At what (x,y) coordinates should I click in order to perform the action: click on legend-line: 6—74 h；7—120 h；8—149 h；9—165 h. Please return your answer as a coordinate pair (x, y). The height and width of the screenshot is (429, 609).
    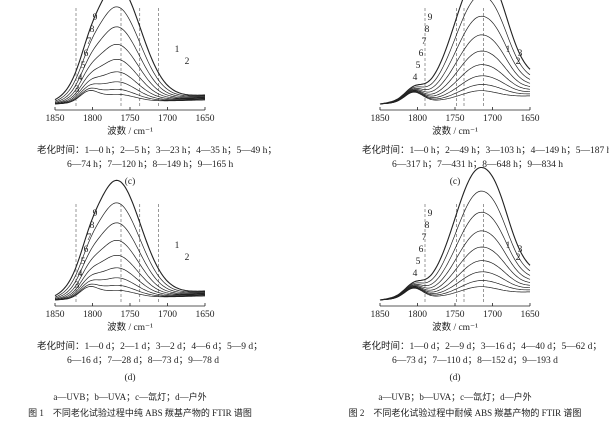
    Looking at the image, I should click on (150, 165).